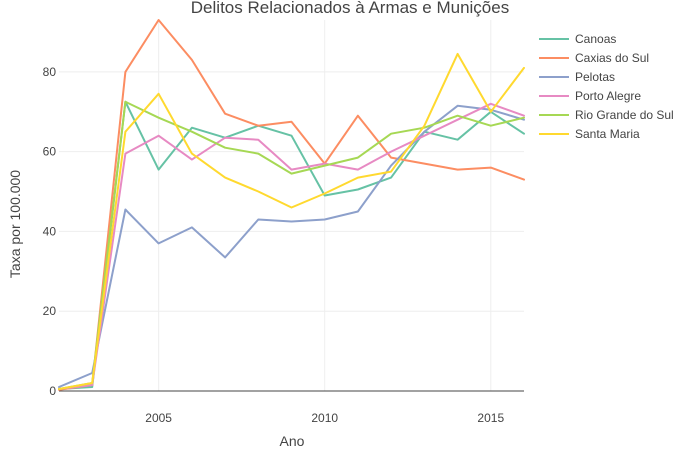  What do you see at coordinates (292, 441) in the screenshot?
I see `x-axis-label: Ano` at bounding box center [292, 441].